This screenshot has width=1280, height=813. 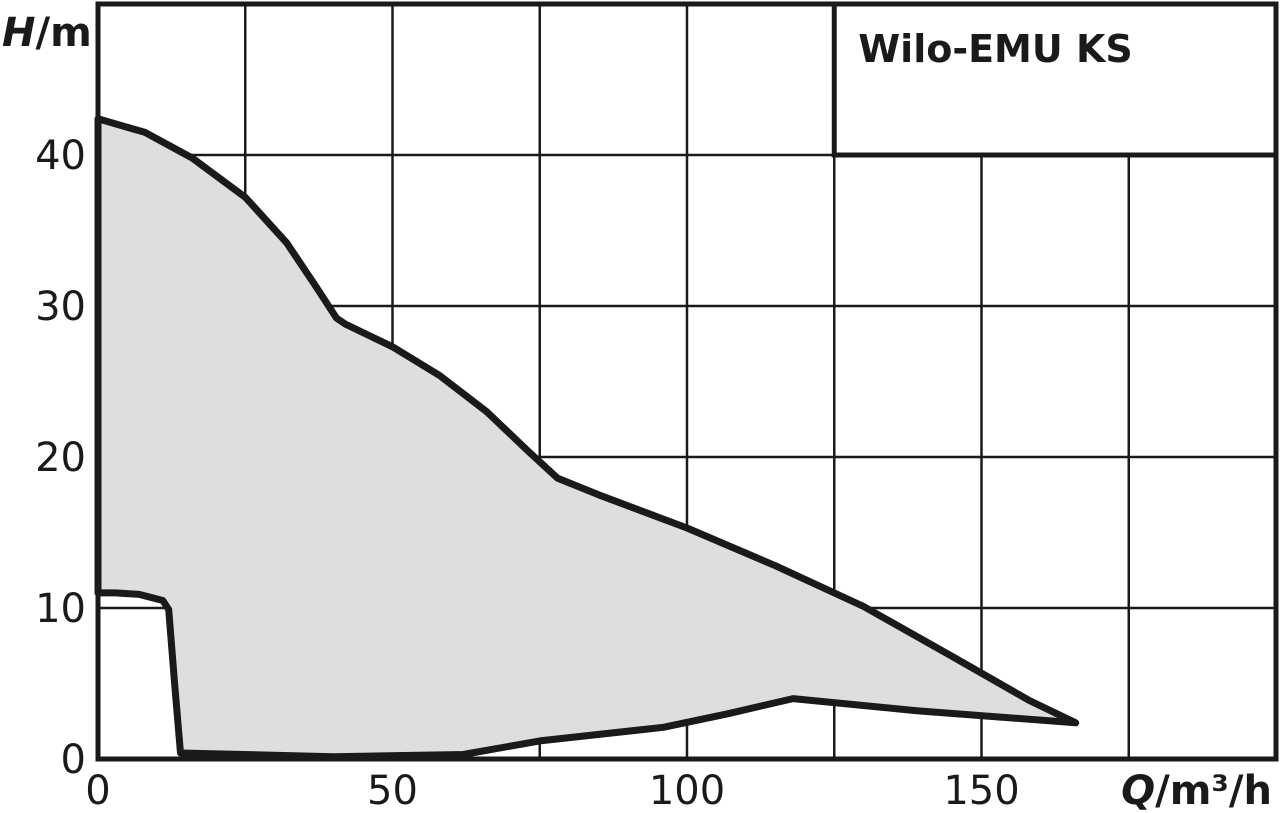 What do you see at coordinates (552, 790) in the screenshot?
I see `x-tick-labels: 0 50 100 150` at bounding box center [552, 790].